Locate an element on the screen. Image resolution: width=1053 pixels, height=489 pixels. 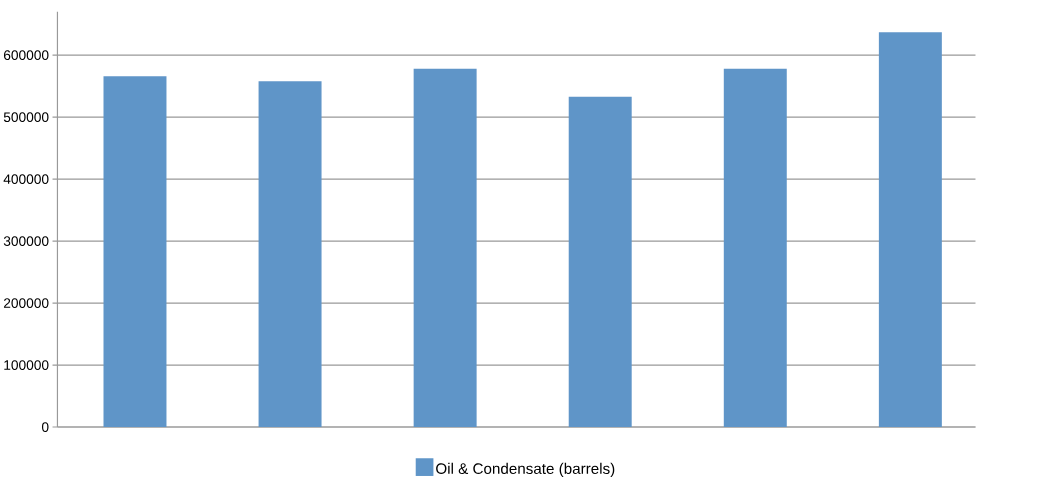
y-tick-label: 100000 is located at coordinates (26, 365).